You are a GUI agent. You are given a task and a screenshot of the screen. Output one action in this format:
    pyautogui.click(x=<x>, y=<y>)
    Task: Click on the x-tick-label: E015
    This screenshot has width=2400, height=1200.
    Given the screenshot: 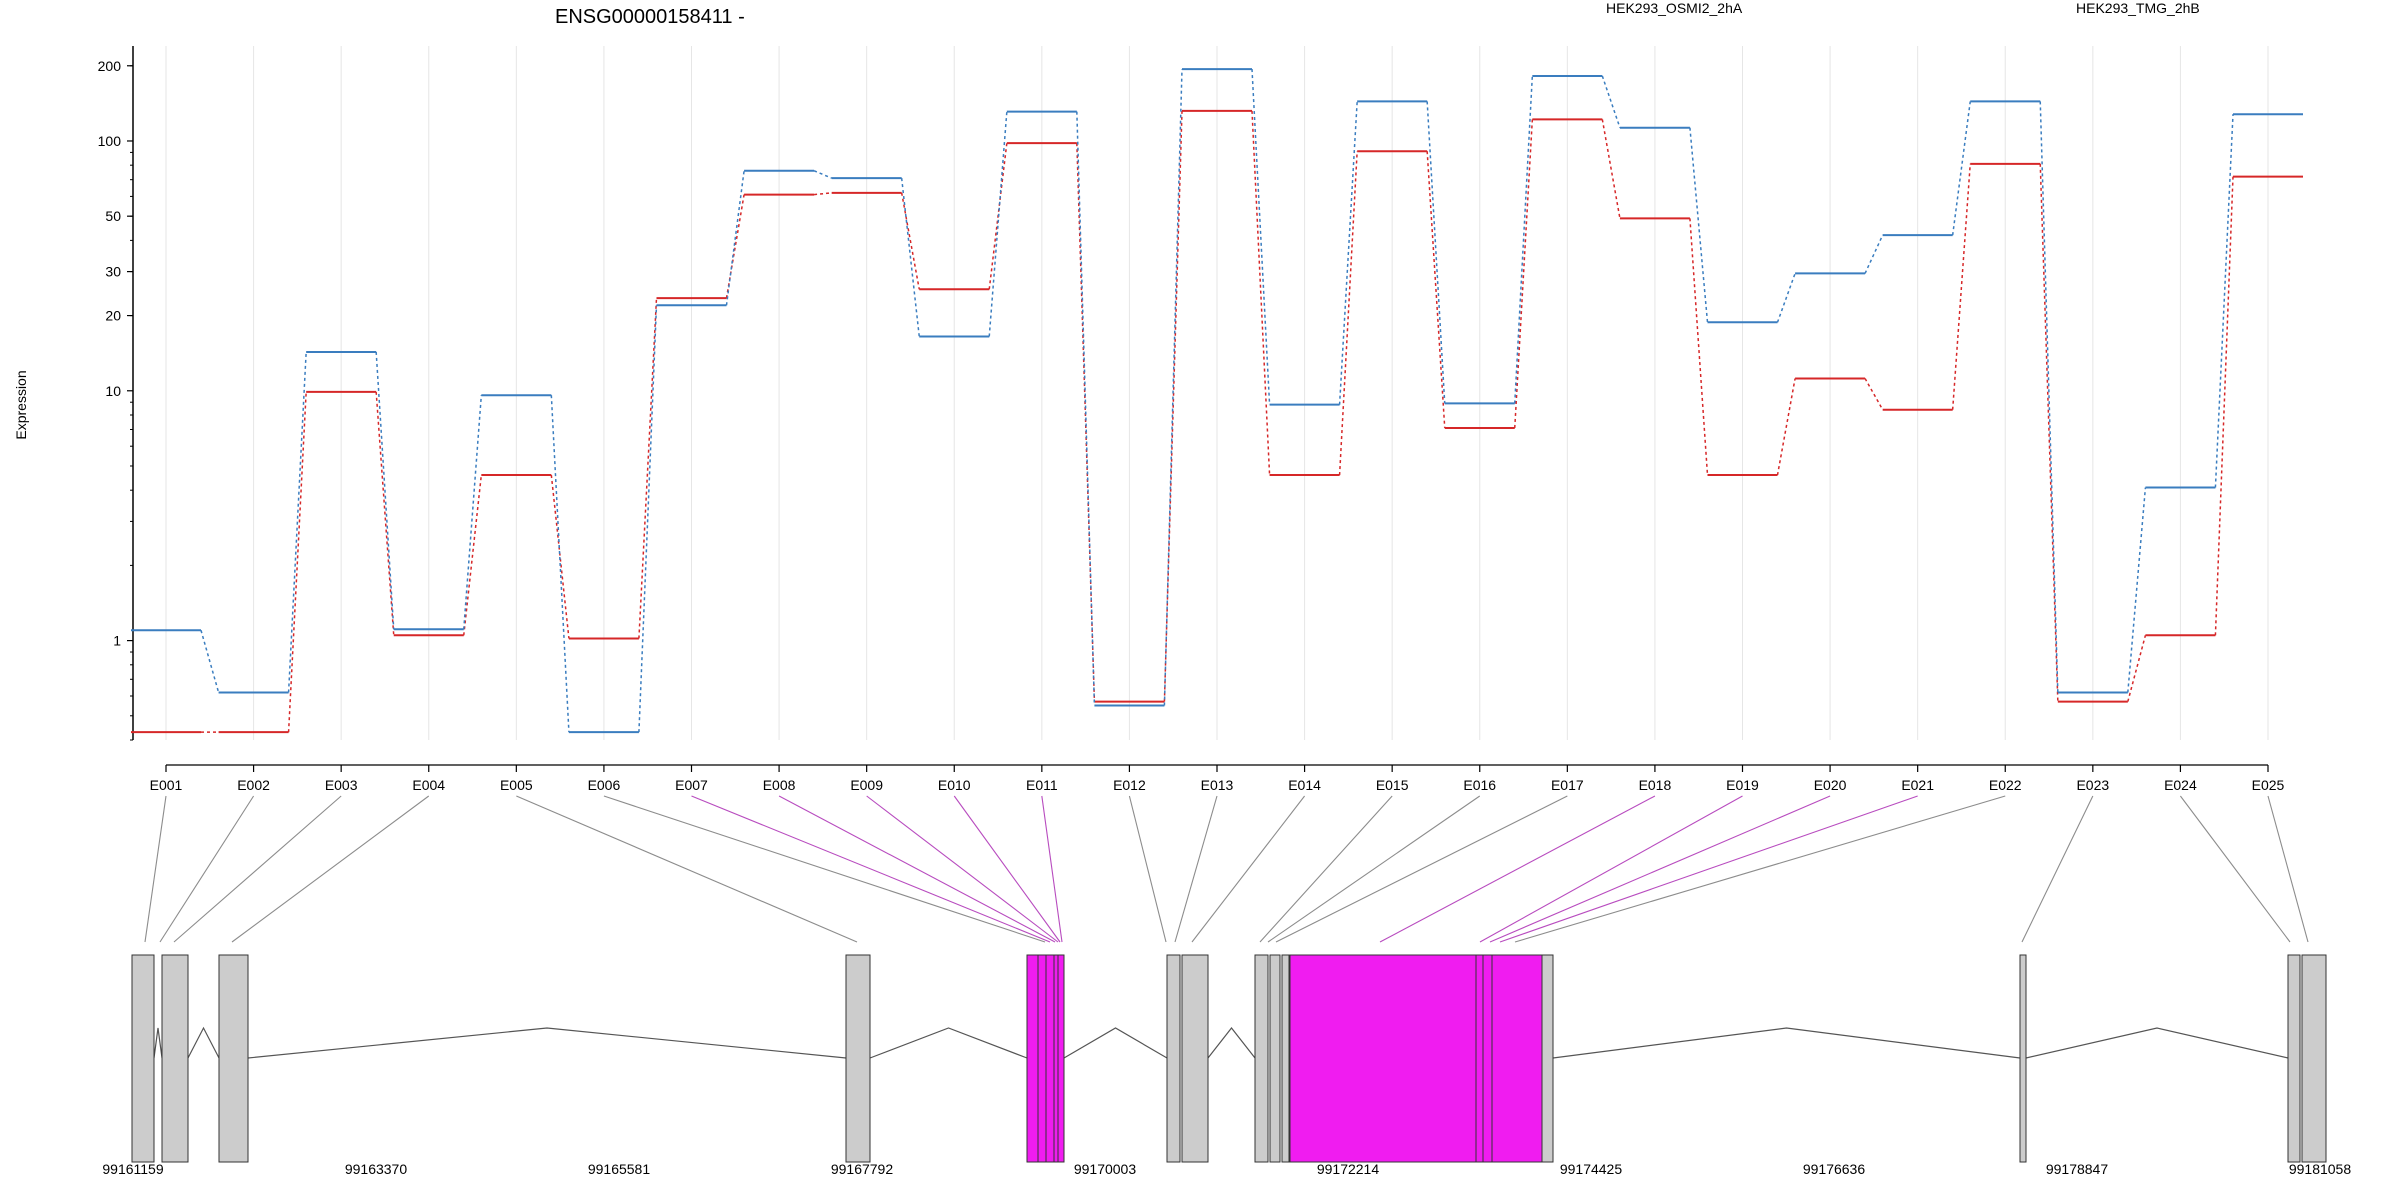 What is the action you would take?
    pyautogui.click(x=1392, y=785)
    